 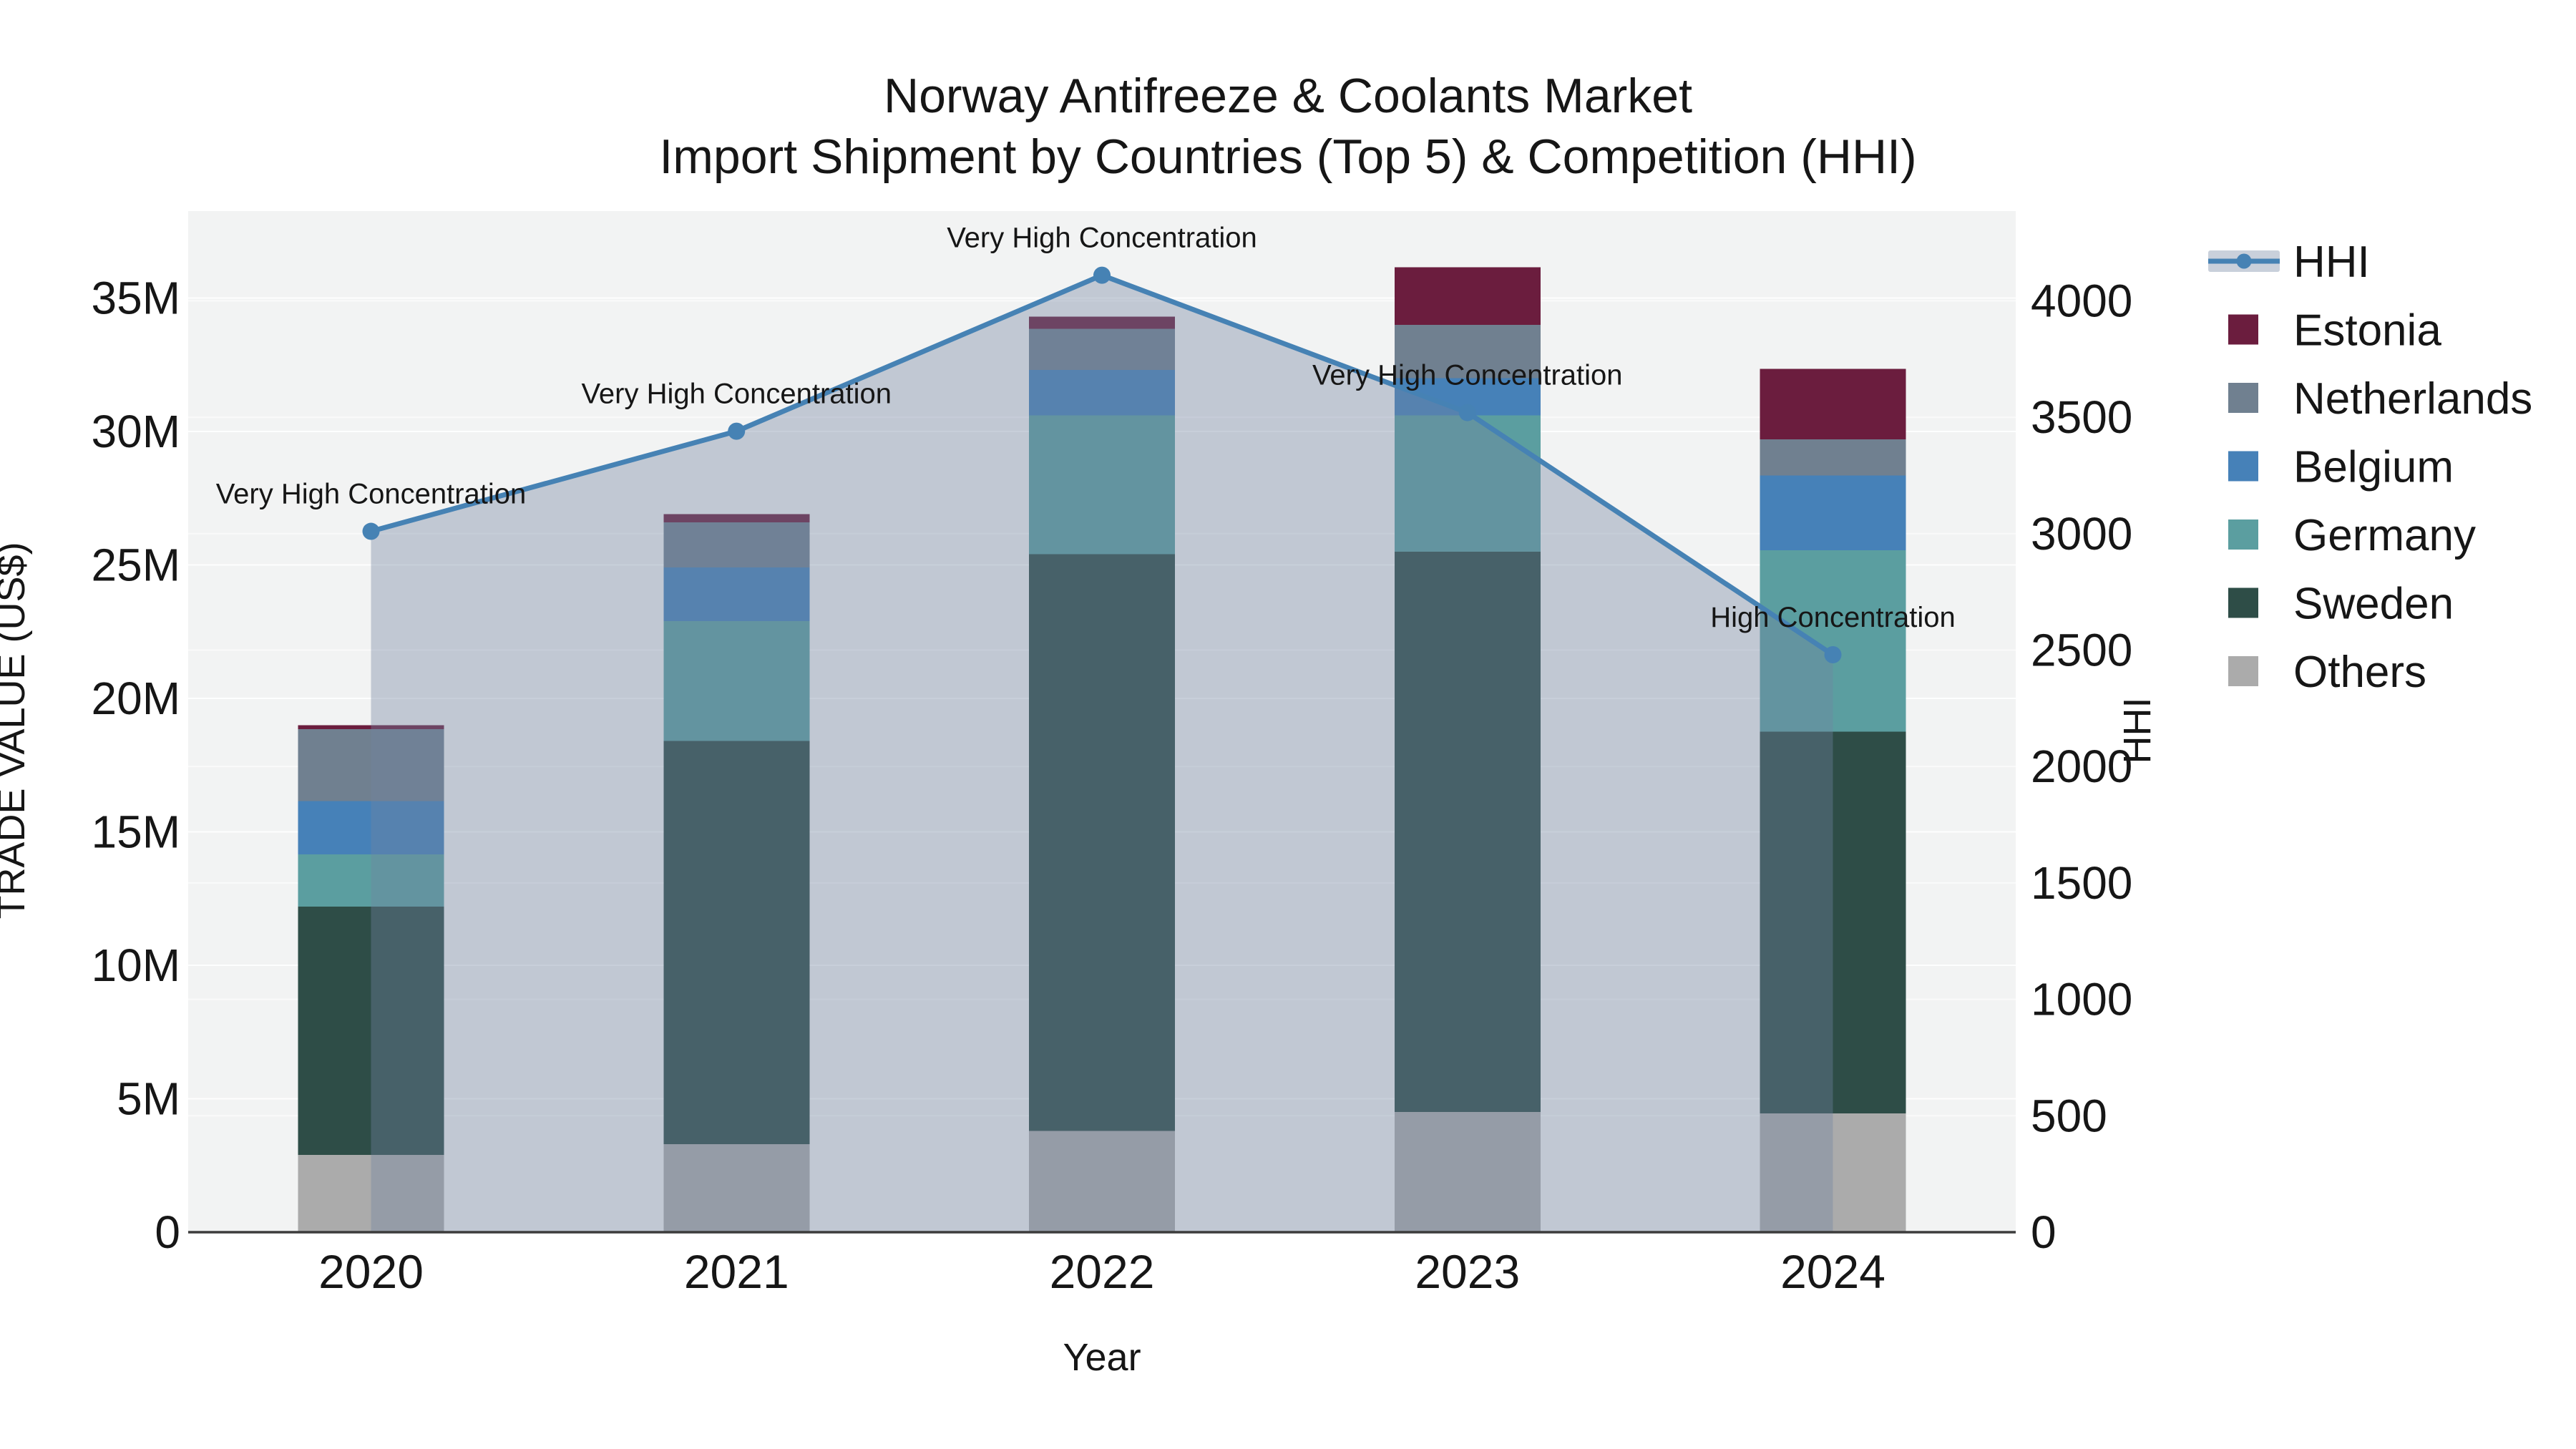 What do you see at coordinates (372, 495) in the screenshot?
I see `annotation-2020: Very High Concentration` at bounding box center [372, 495].